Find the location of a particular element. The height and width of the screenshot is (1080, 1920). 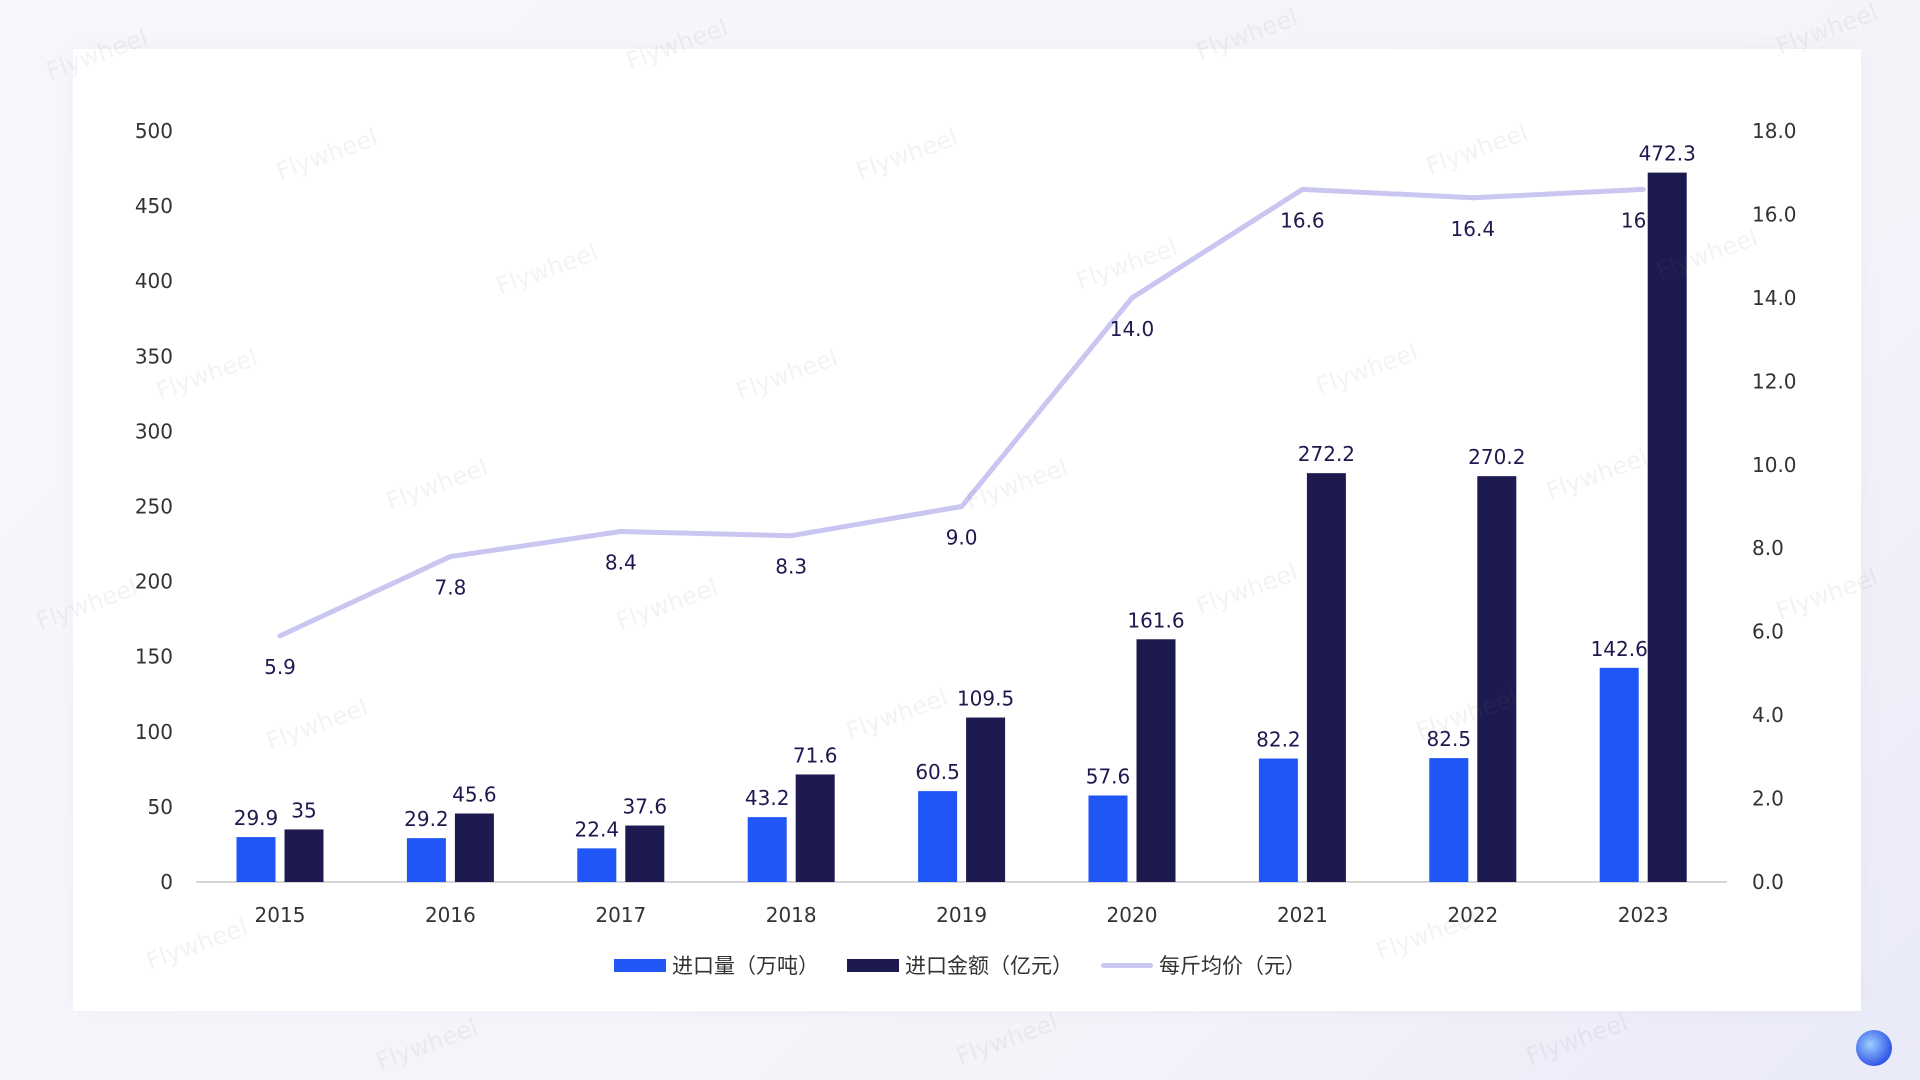

bar-data-label: 142.6 is located at coordinates (1619, 649).